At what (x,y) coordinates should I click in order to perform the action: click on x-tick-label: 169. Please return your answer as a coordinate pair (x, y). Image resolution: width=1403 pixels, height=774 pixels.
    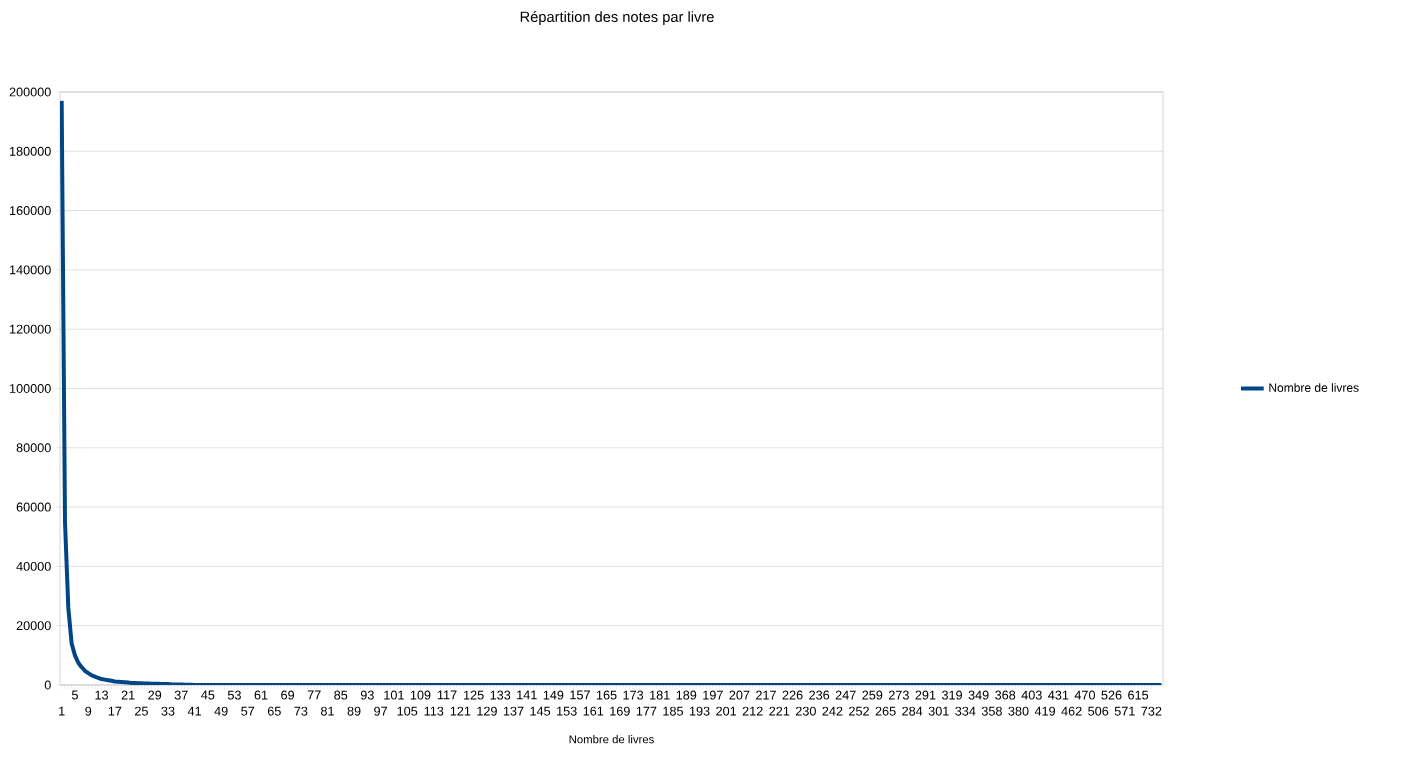
    Looking at the image, I should click on (620, 711).